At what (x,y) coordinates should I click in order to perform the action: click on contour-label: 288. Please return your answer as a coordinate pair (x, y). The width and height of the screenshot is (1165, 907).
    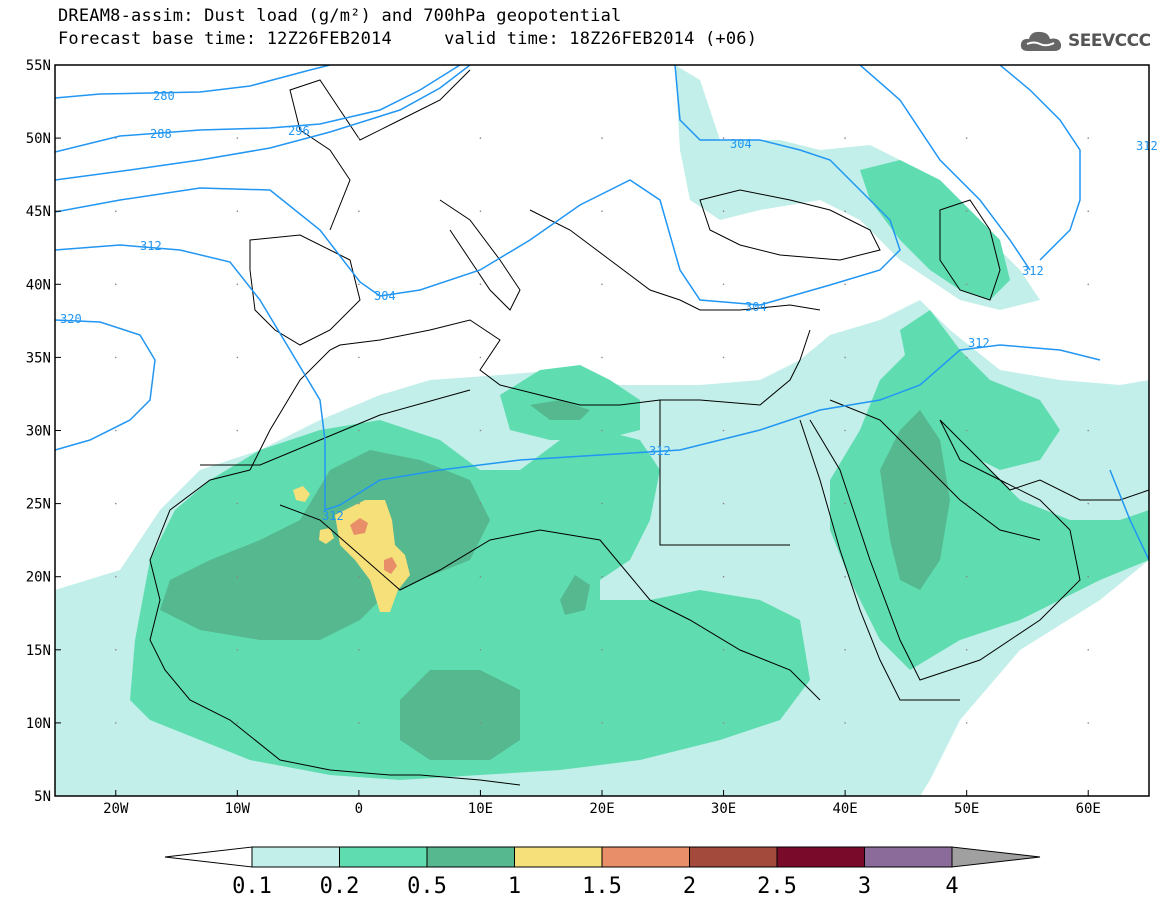
    Looking at the image, I should click on (161, 134).